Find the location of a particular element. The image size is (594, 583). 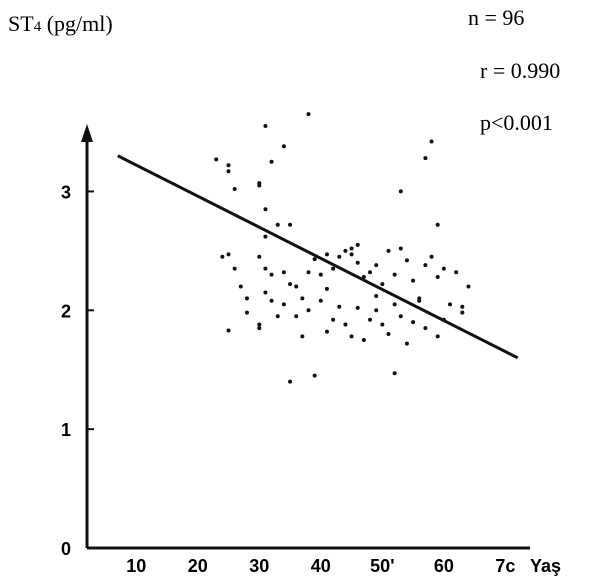

stat-r: r = 0.990 is located at coordinates (520, 70).